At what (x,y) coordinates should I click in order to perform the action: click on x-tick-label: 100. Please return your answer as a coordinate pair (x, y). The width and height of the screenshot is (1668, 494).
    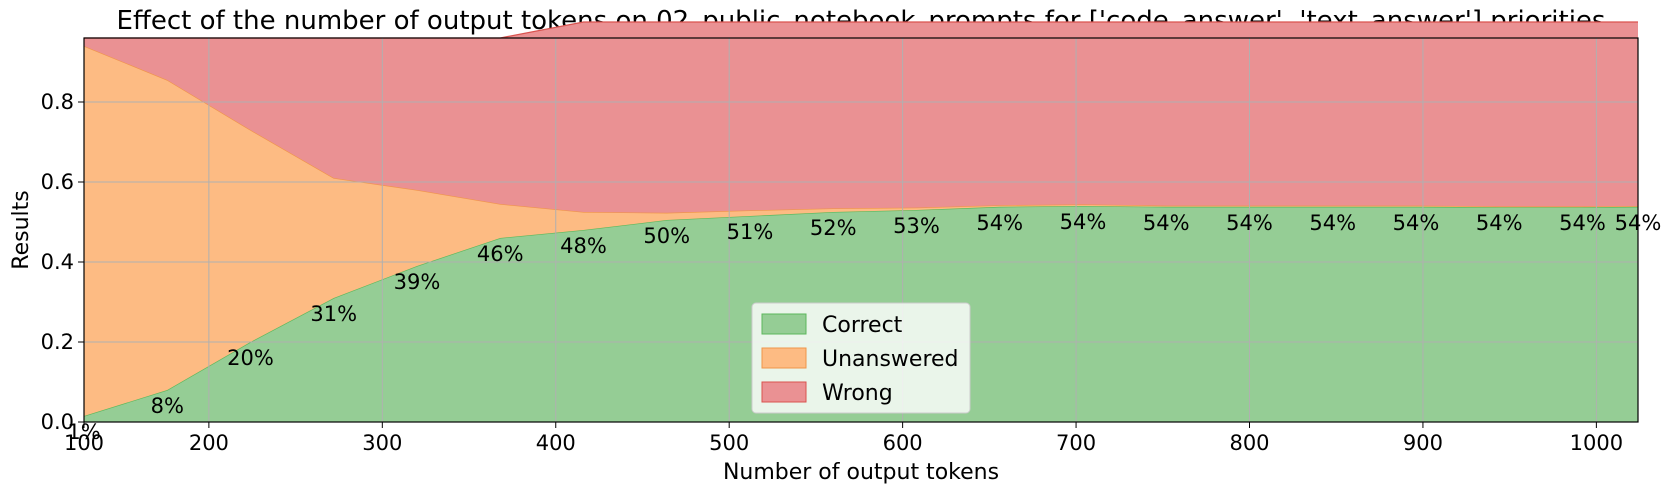
    Looking at the image, I should click on (84, 443).